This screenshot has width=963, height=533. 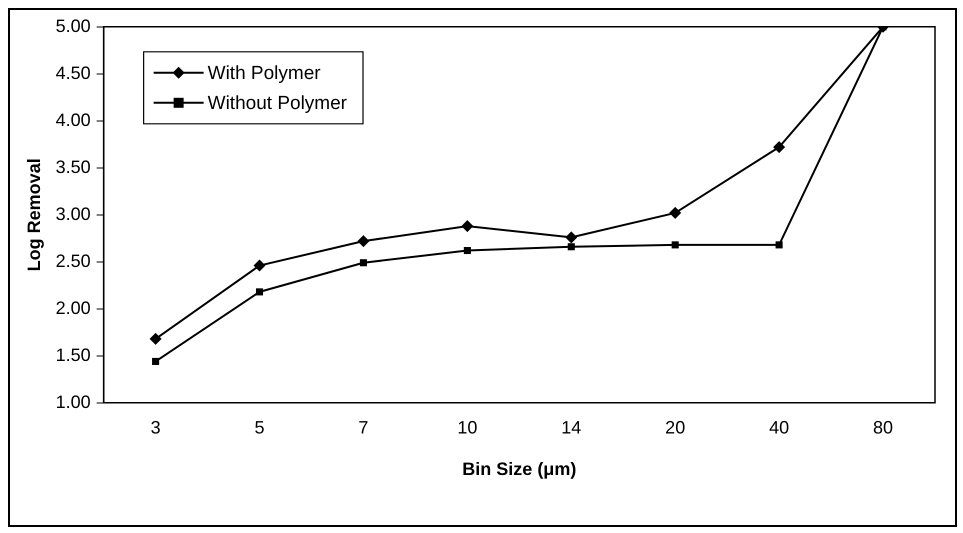 What do you see at coordinates (73, 402) in the screenshot?
I see `y-tick-label: 1.00` at bounding box center [73, 402].